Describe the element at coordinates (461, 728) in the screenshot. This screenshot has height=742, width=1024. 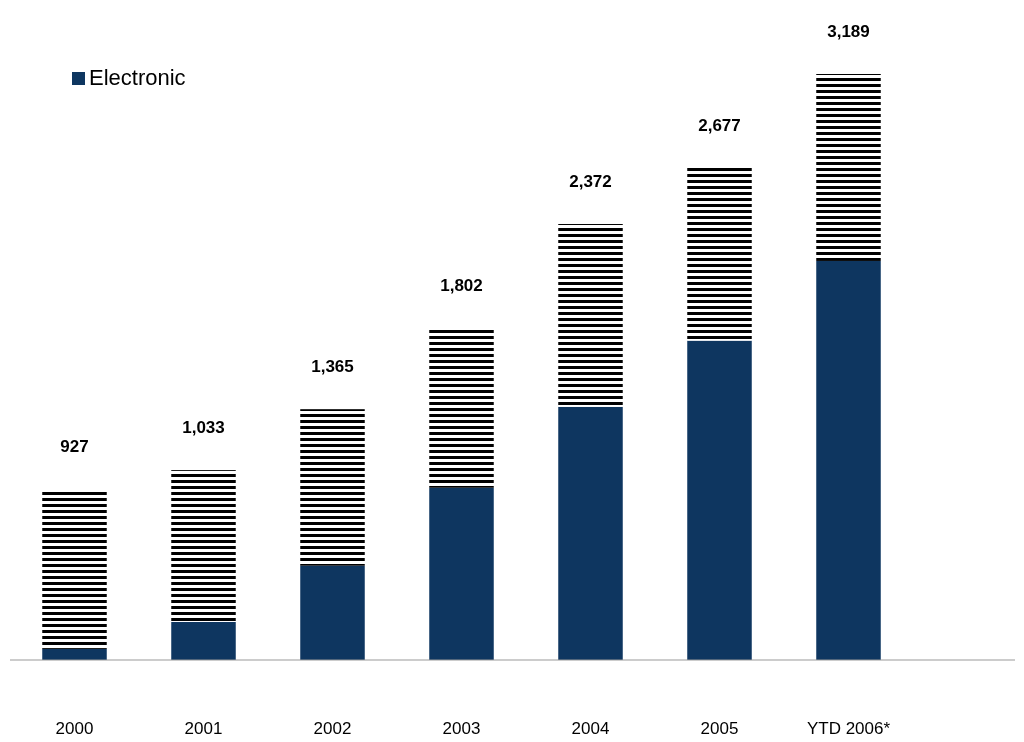
I see `x-tick-label: 2003` at that location.